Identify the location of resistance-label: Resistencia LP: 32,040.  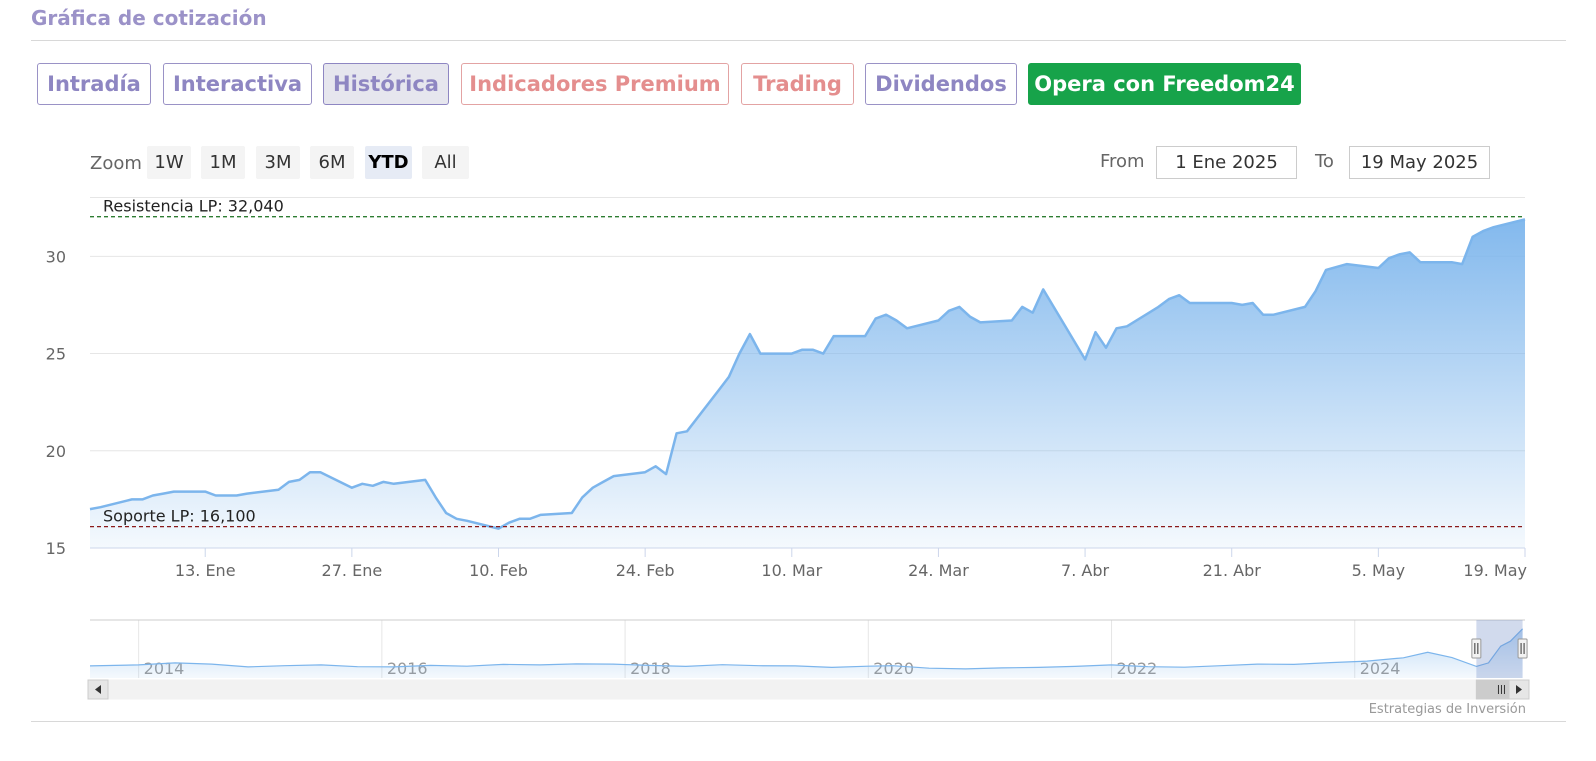
(193, 206).